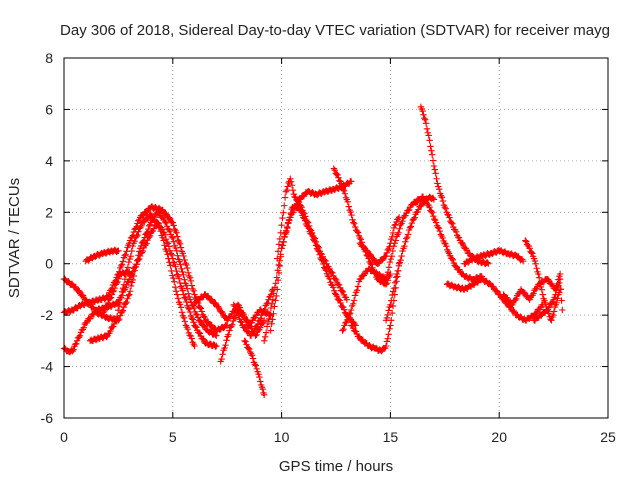 The width and height of the screenshot is (640, 480). I want to click on x-tick-label: 5, so click(173, 437).